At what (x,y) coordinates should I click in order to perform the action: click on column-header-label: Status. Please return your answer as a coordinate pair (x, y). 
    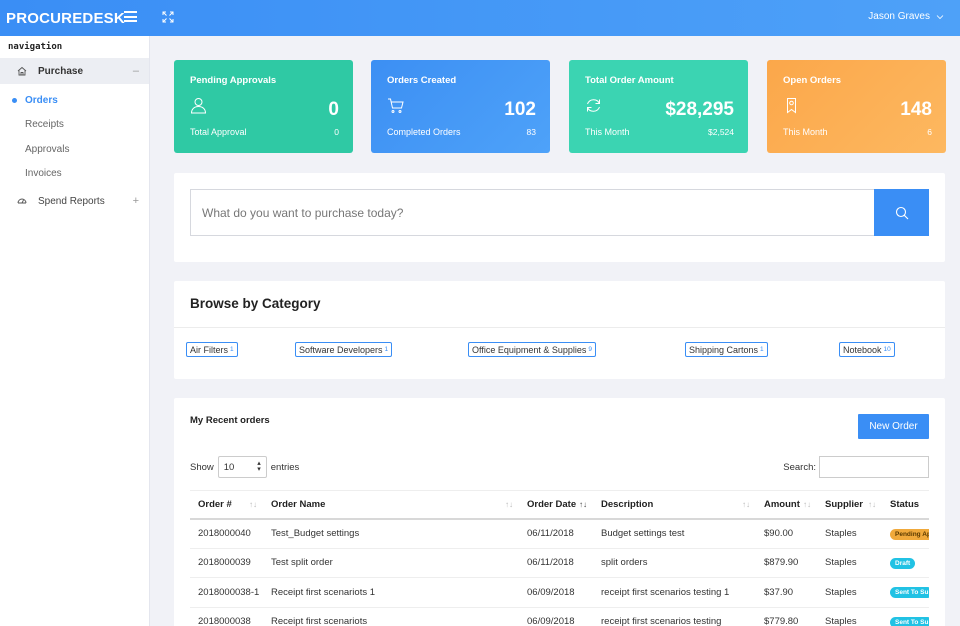
    Looking at the image, I should click on (905, 504).